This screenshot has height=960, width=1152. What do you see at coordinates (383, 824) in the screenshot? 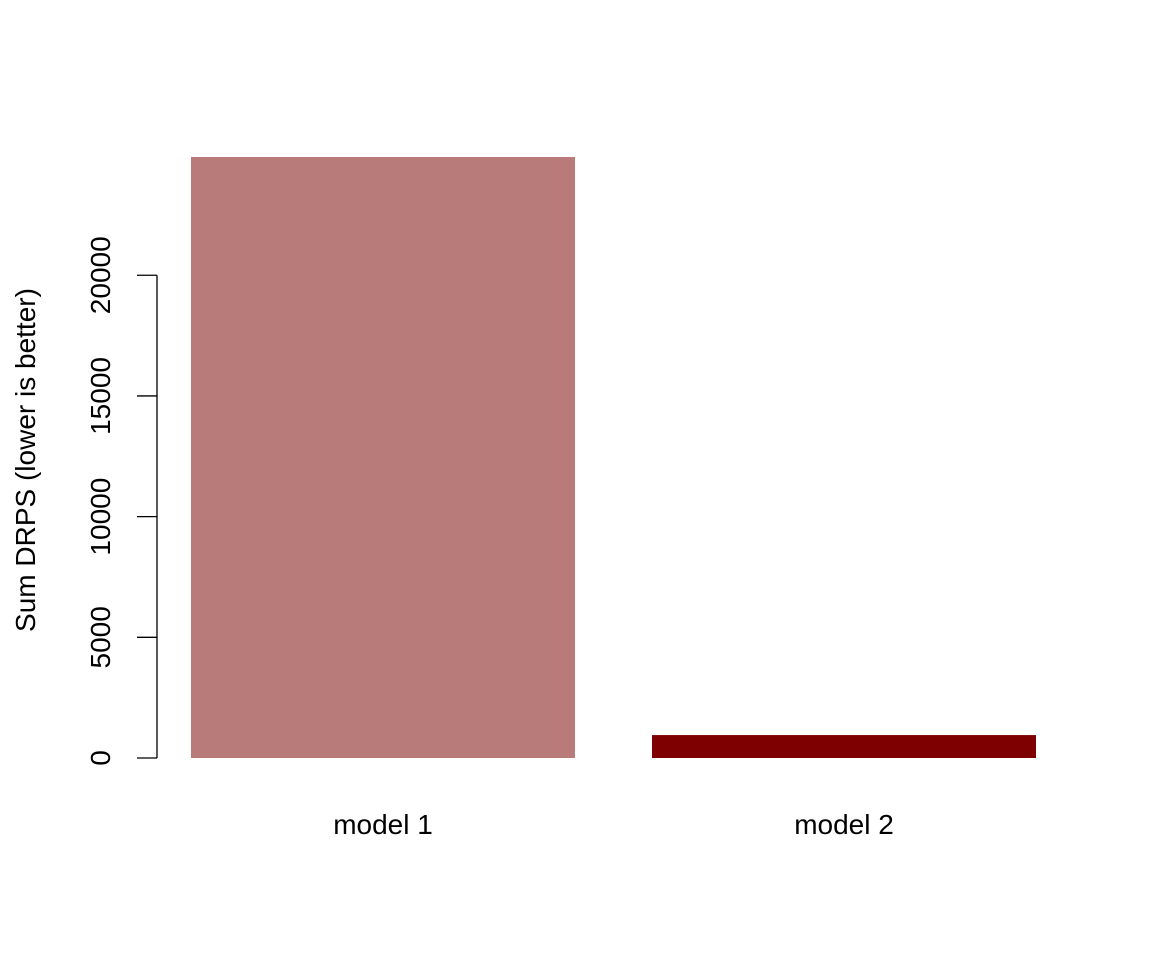
I see `x-tick-label: model 1` at bounding box center [383, 824].